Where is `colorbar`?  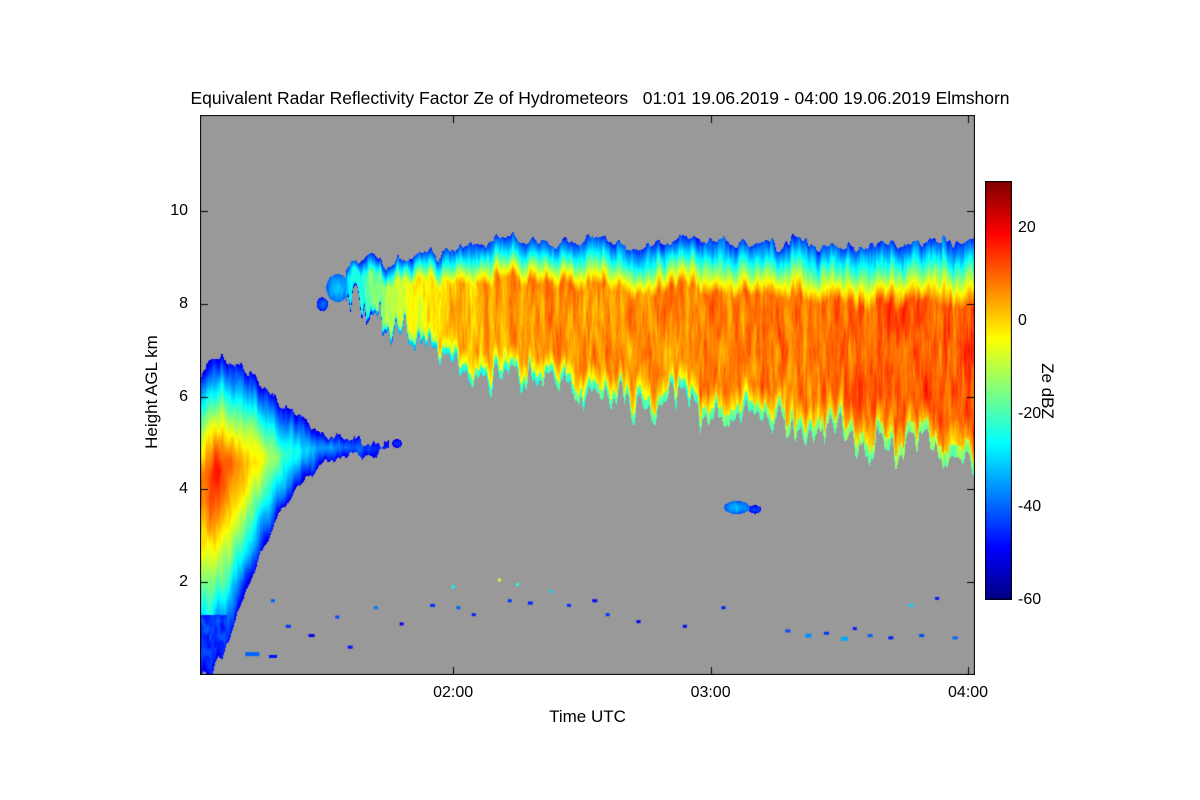 colorbar is located at coordinates (998, 390).